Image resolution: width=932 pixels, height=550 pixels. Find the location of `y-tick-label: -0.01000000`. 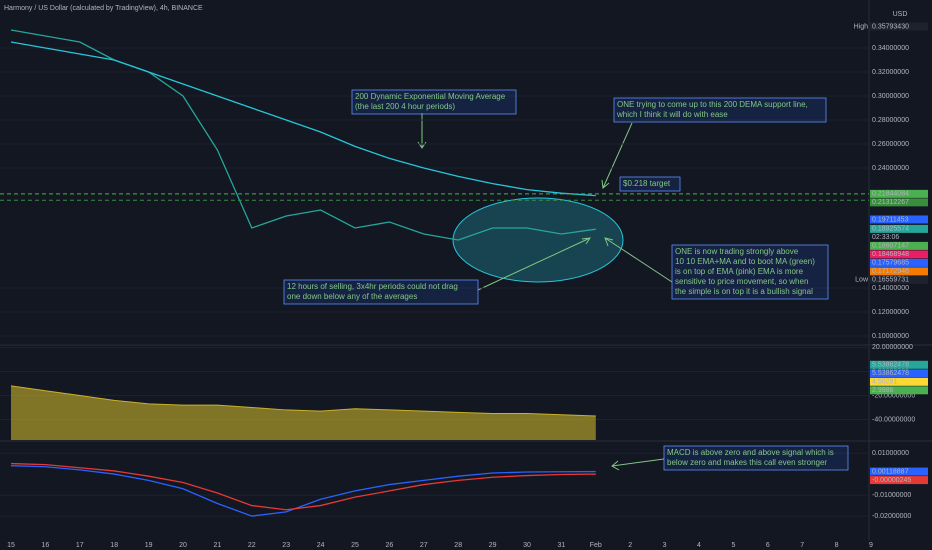

y-tick-label: -0.01000000 is located at coordinates (891, 495).